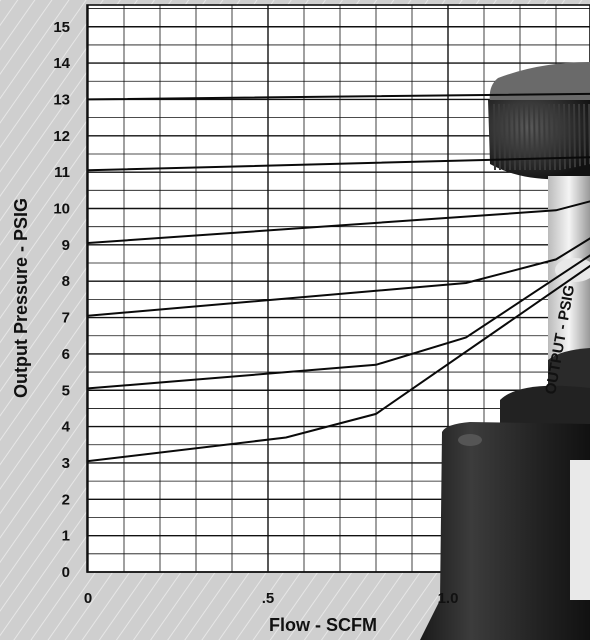 The height and width of the screenshot is (640, 590). What do you see at coordinates (66, 390) in the screenshot?
I see `y-tick-label: 5` at bounding box center [66, 390].